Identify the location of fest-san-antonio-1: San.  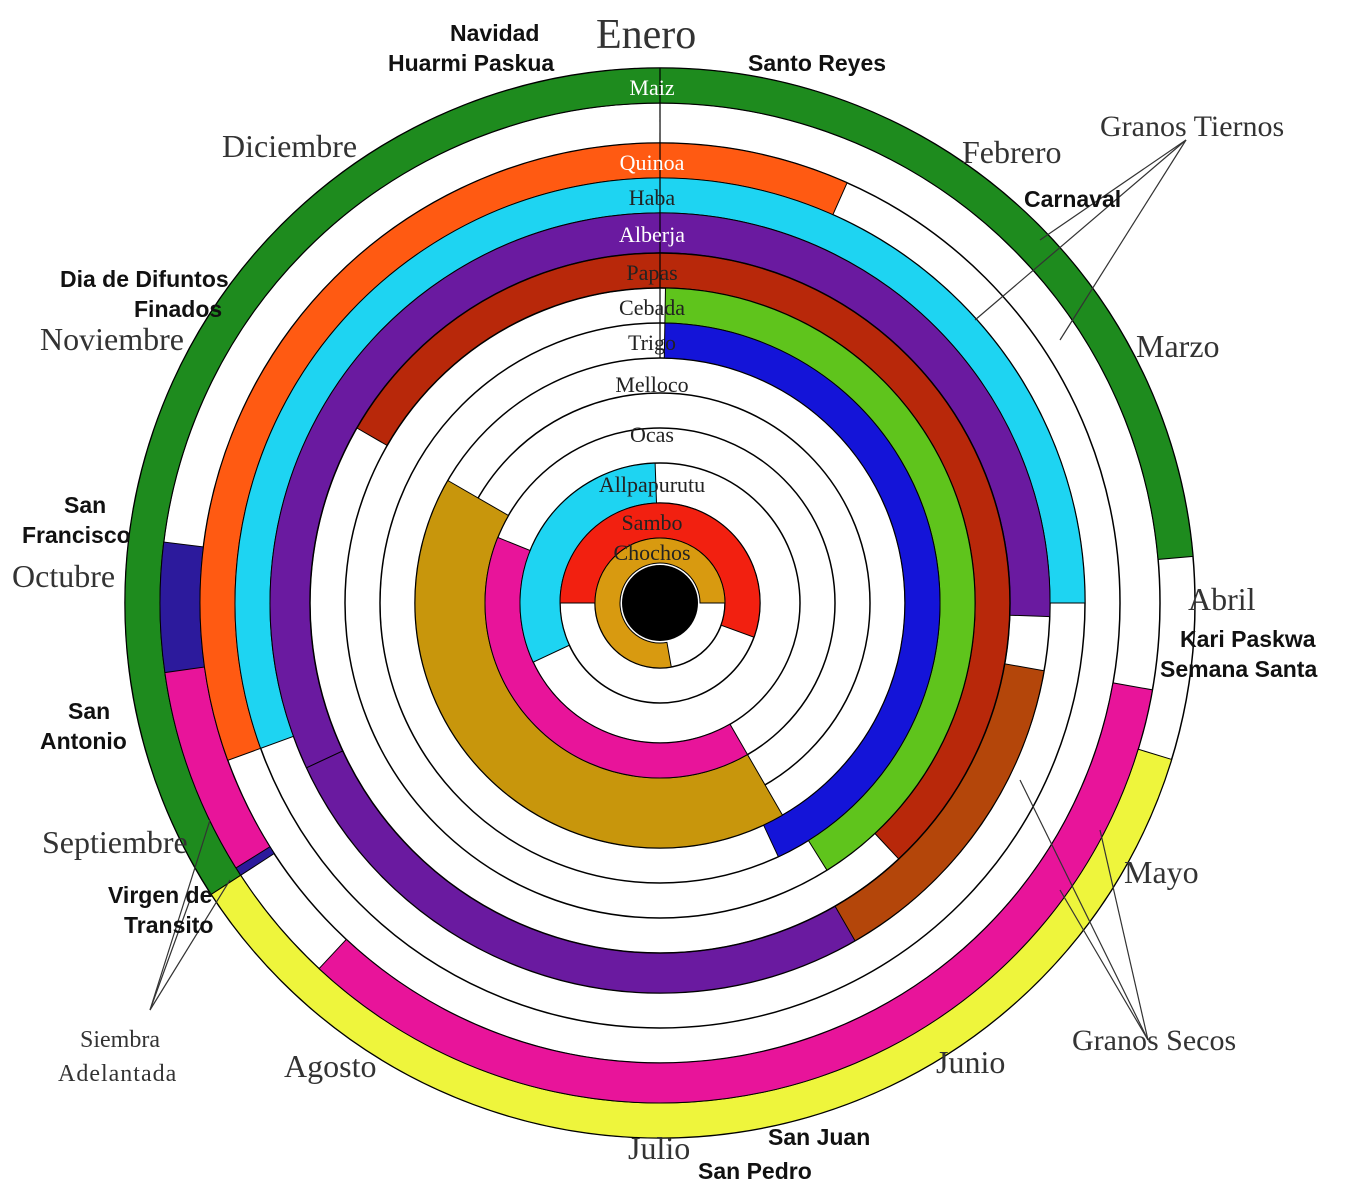
(89, 711).